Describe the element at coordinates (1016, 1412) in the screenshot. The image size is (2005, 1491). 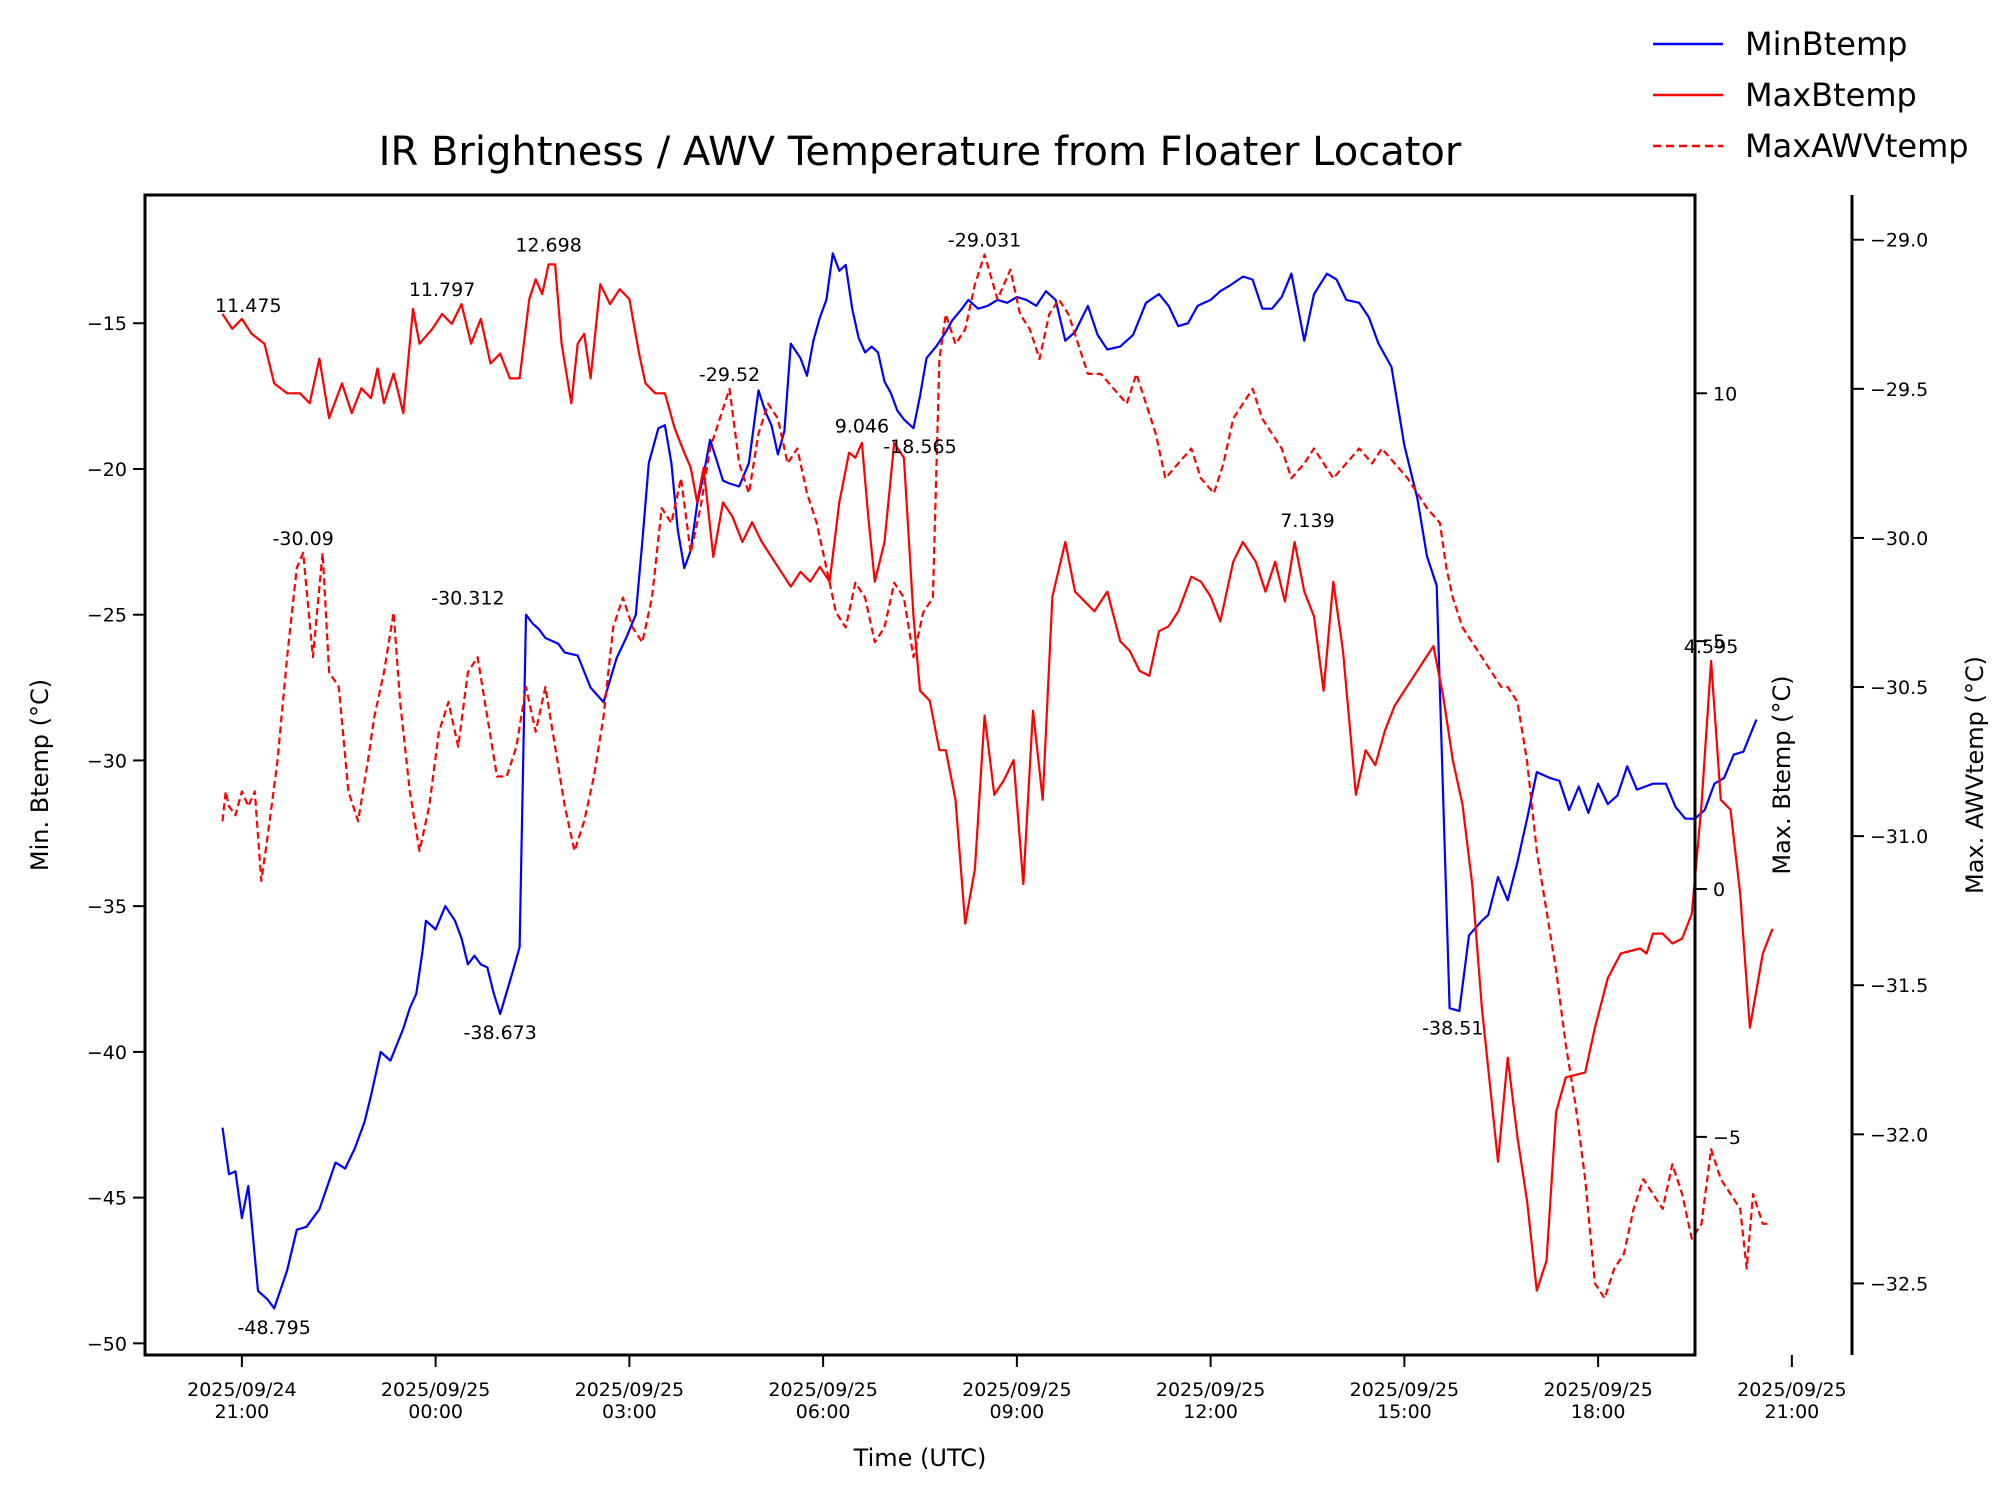
I see `x-tick-label-time: 09:00` at that location.